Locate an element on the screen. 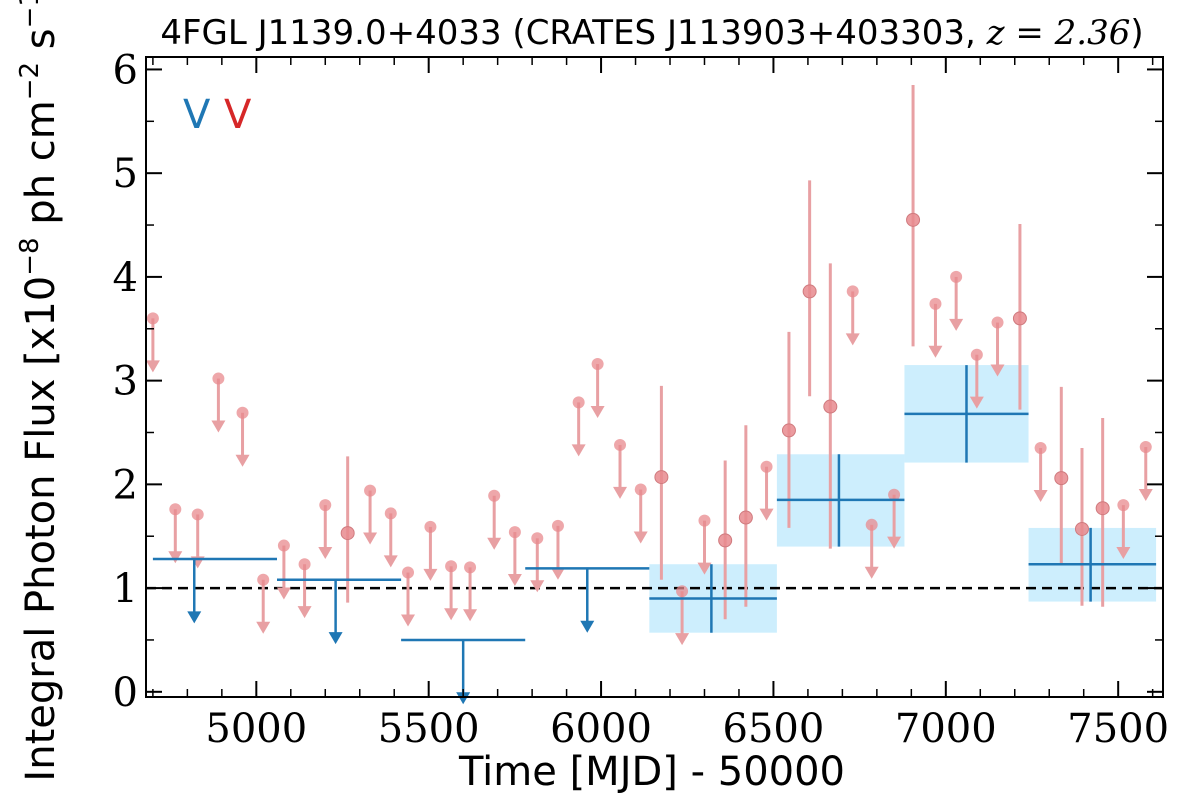  legend-red-v: V is located at coordinates (238, 115).